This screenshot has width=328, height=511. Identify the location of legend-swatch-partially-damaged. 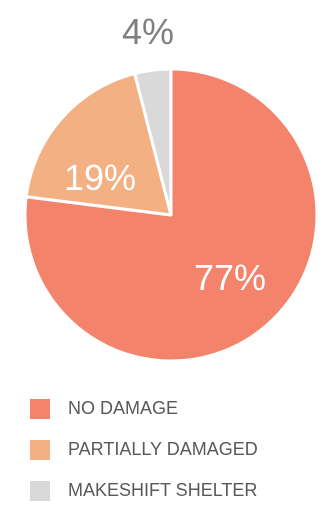
(40, 449).